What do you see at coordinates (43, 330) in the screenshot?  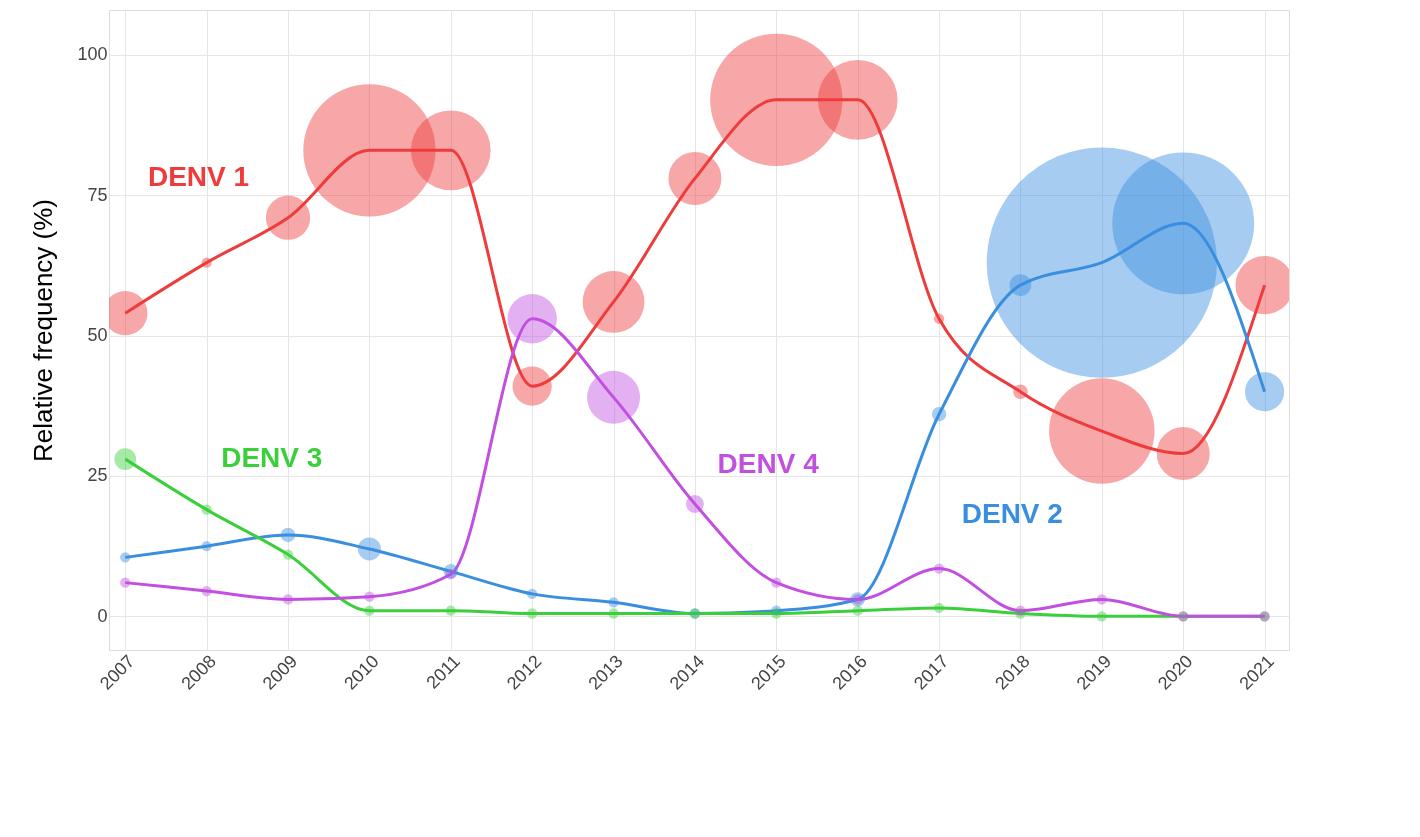 I see `y-axis-title: Relative frequency (%)` at bounding box center [43, 330].